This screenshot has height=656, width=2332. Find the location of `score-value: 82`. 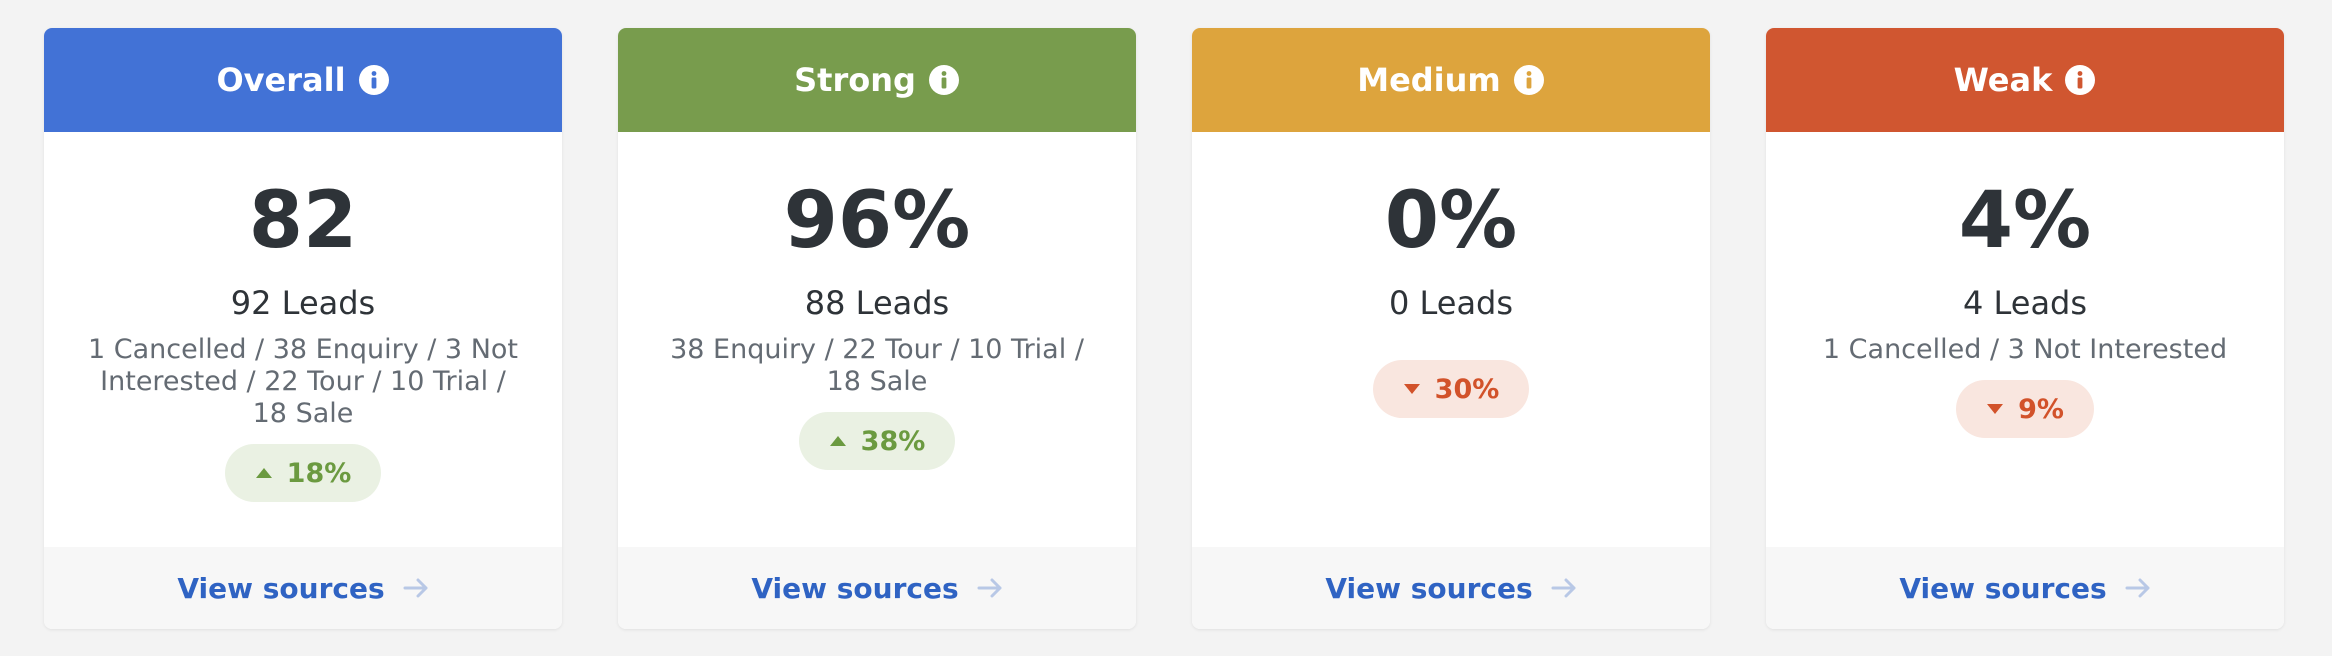

score-value: 82 is located at coordinates (303, 221).